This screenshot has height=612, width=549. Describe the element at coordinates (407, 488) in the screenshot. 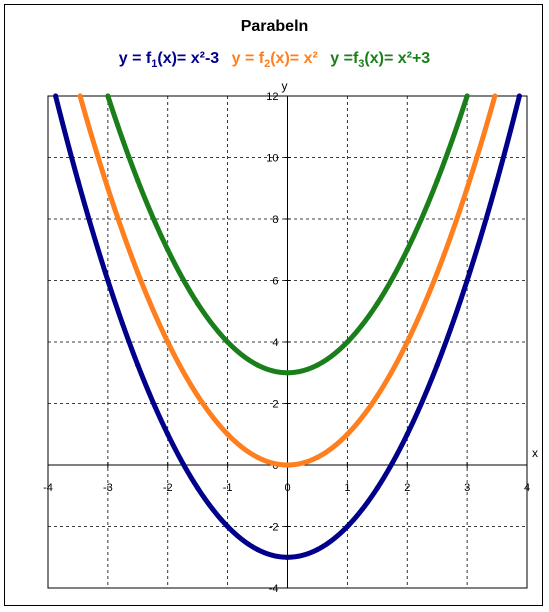

I see `x-tick-label: 2` at that location.